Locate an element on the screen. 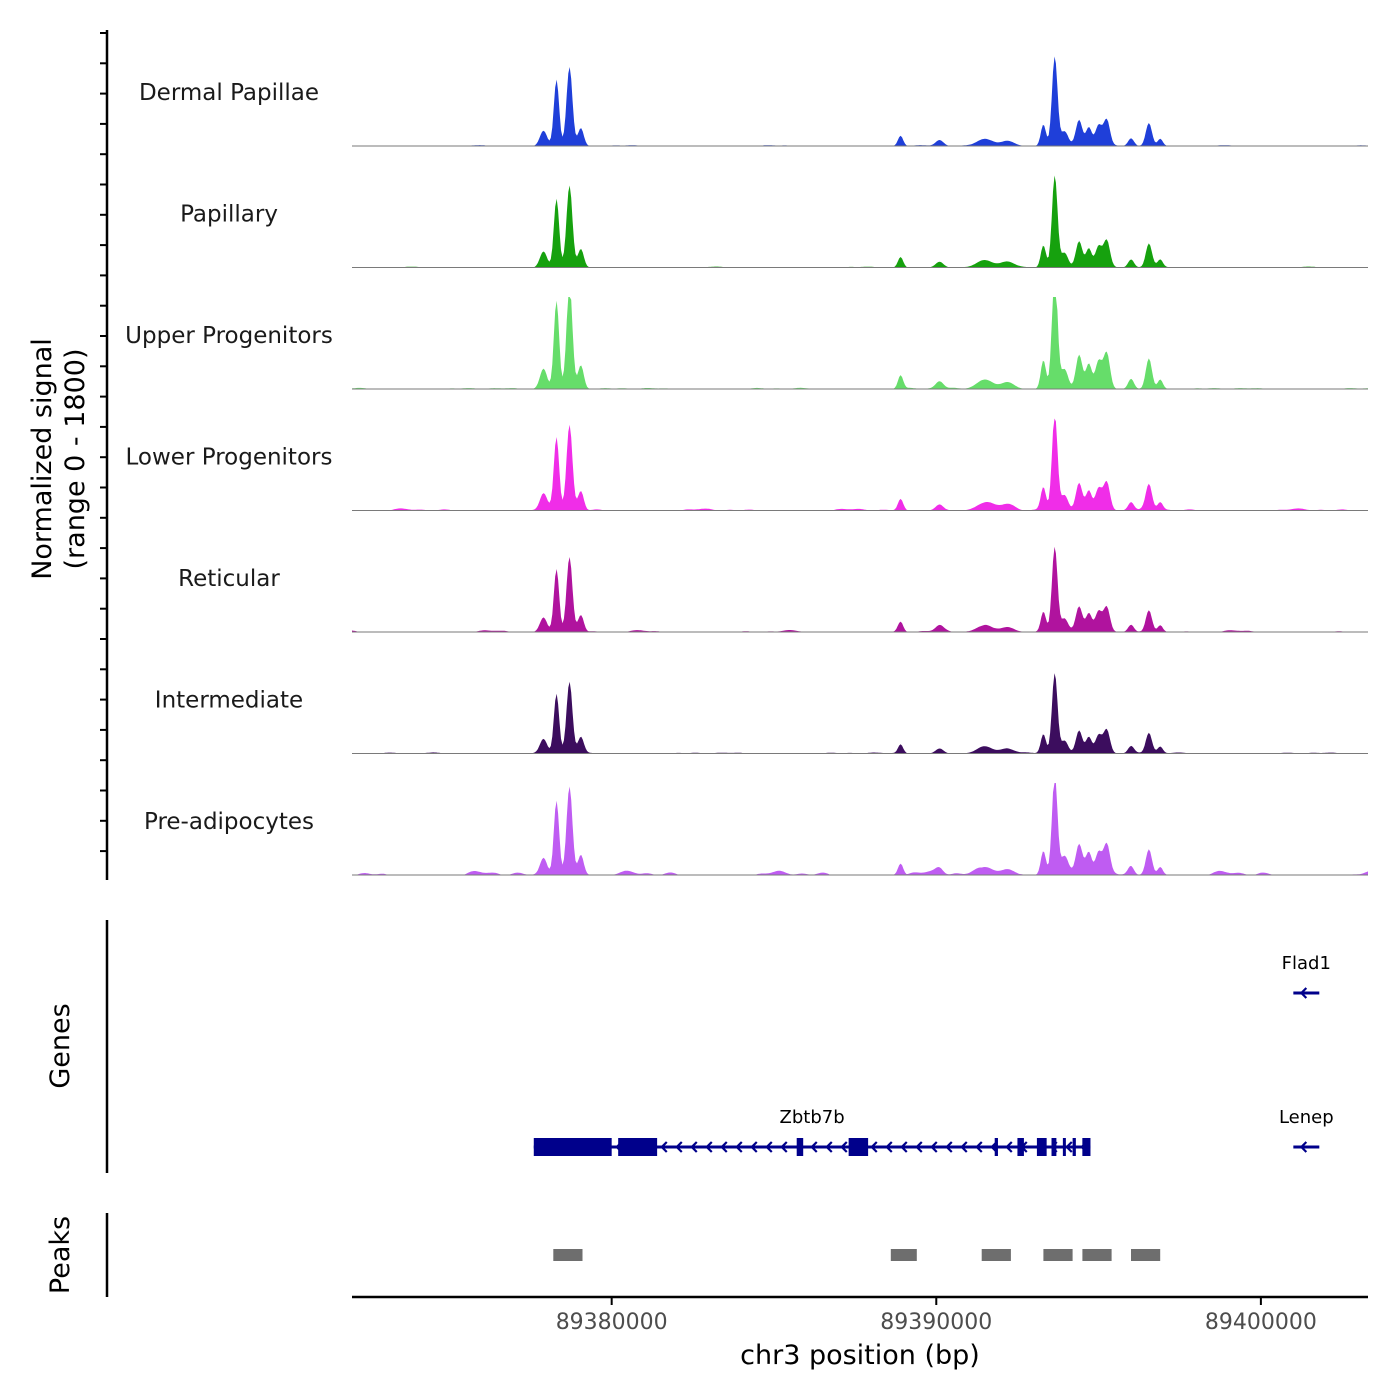 This screenshot has height=1400, width=1400. track-pre-adipocytes: Pre-adipocytes is located at coordinates (756, 829).